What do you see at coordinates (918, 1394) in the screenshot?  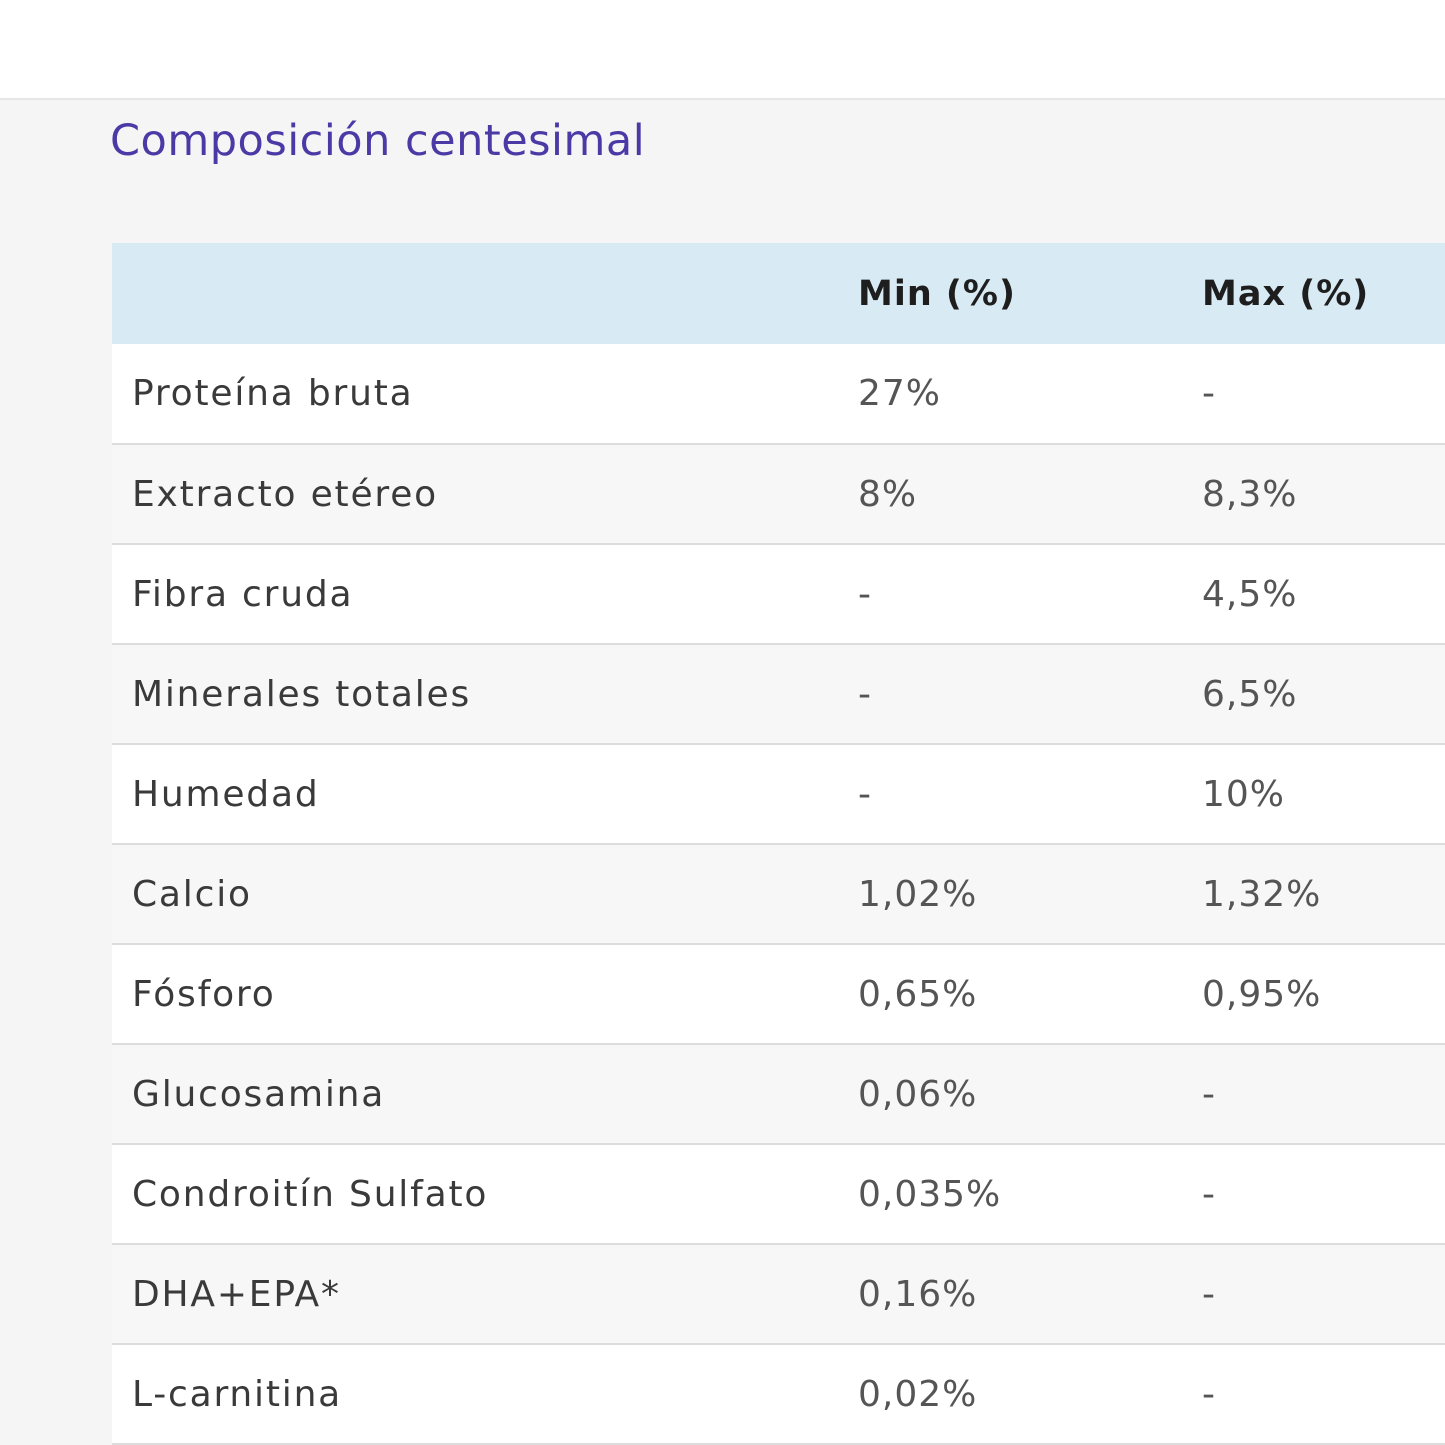 I see `min-value: 0,02%` at bounding box center [918, 1394].